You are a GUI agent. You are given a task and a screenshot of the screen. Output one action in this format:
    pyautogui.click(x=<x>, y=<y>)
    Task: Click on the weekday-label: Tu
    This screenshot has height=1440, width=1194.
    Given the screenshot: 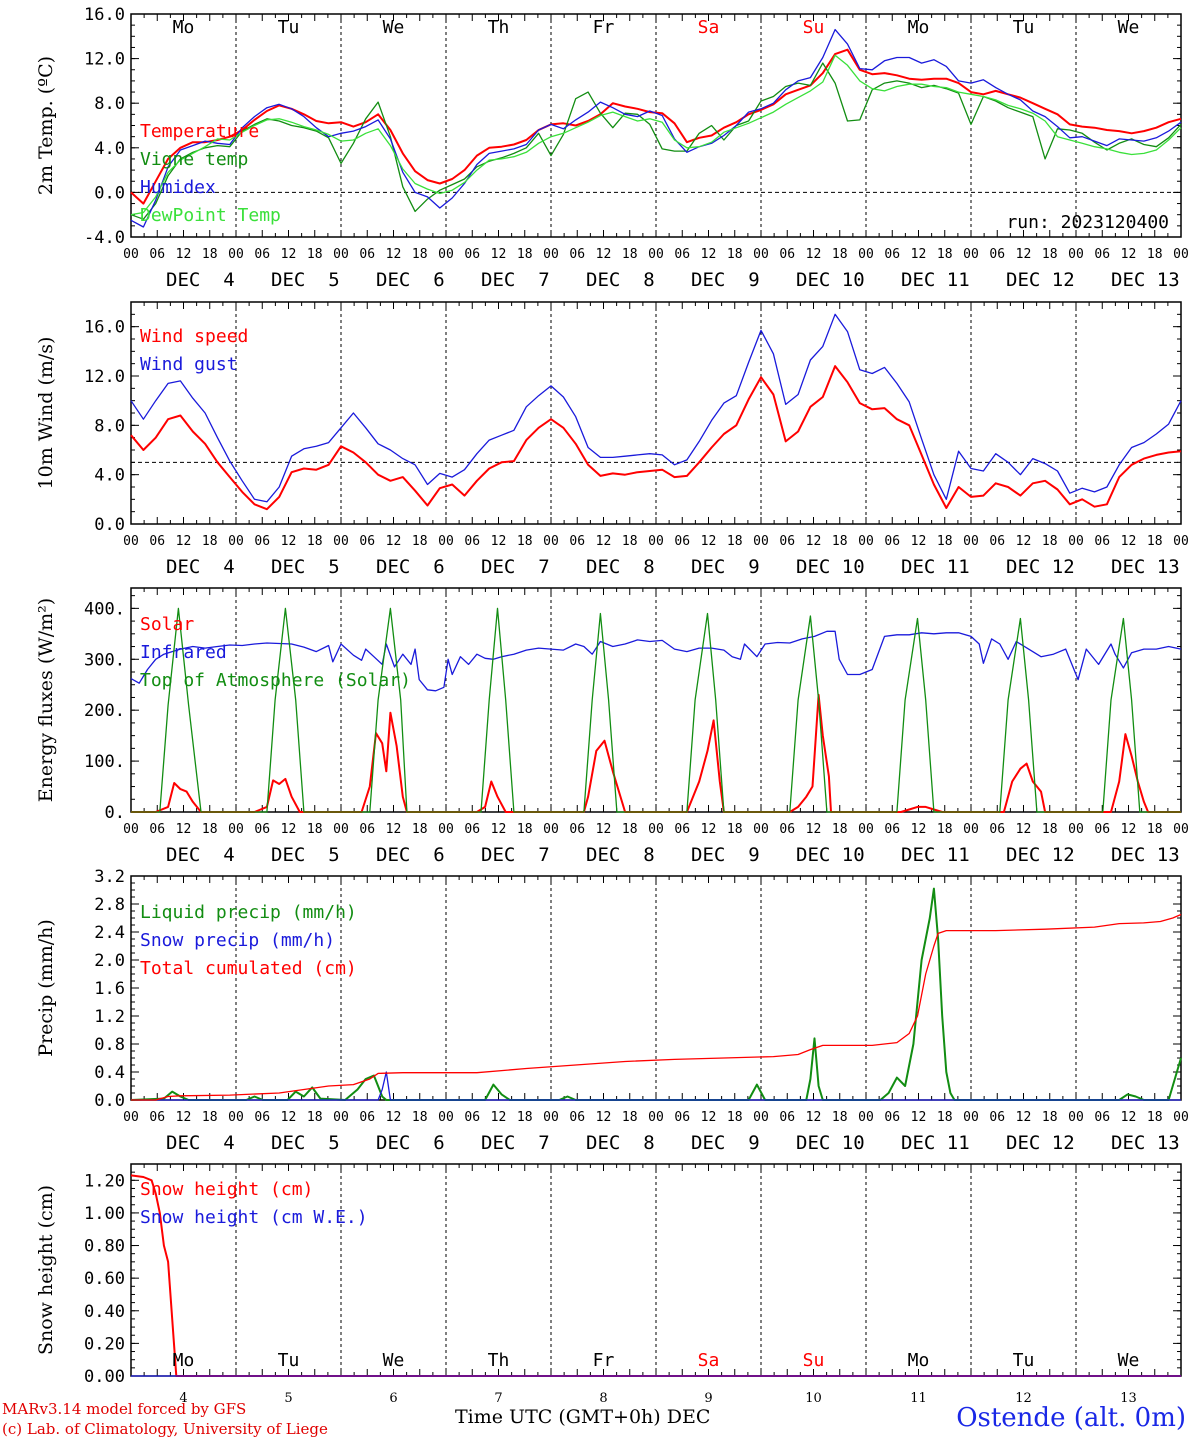 What is the action you would take?
    pyautogui.click(x=289, y=1360)
    